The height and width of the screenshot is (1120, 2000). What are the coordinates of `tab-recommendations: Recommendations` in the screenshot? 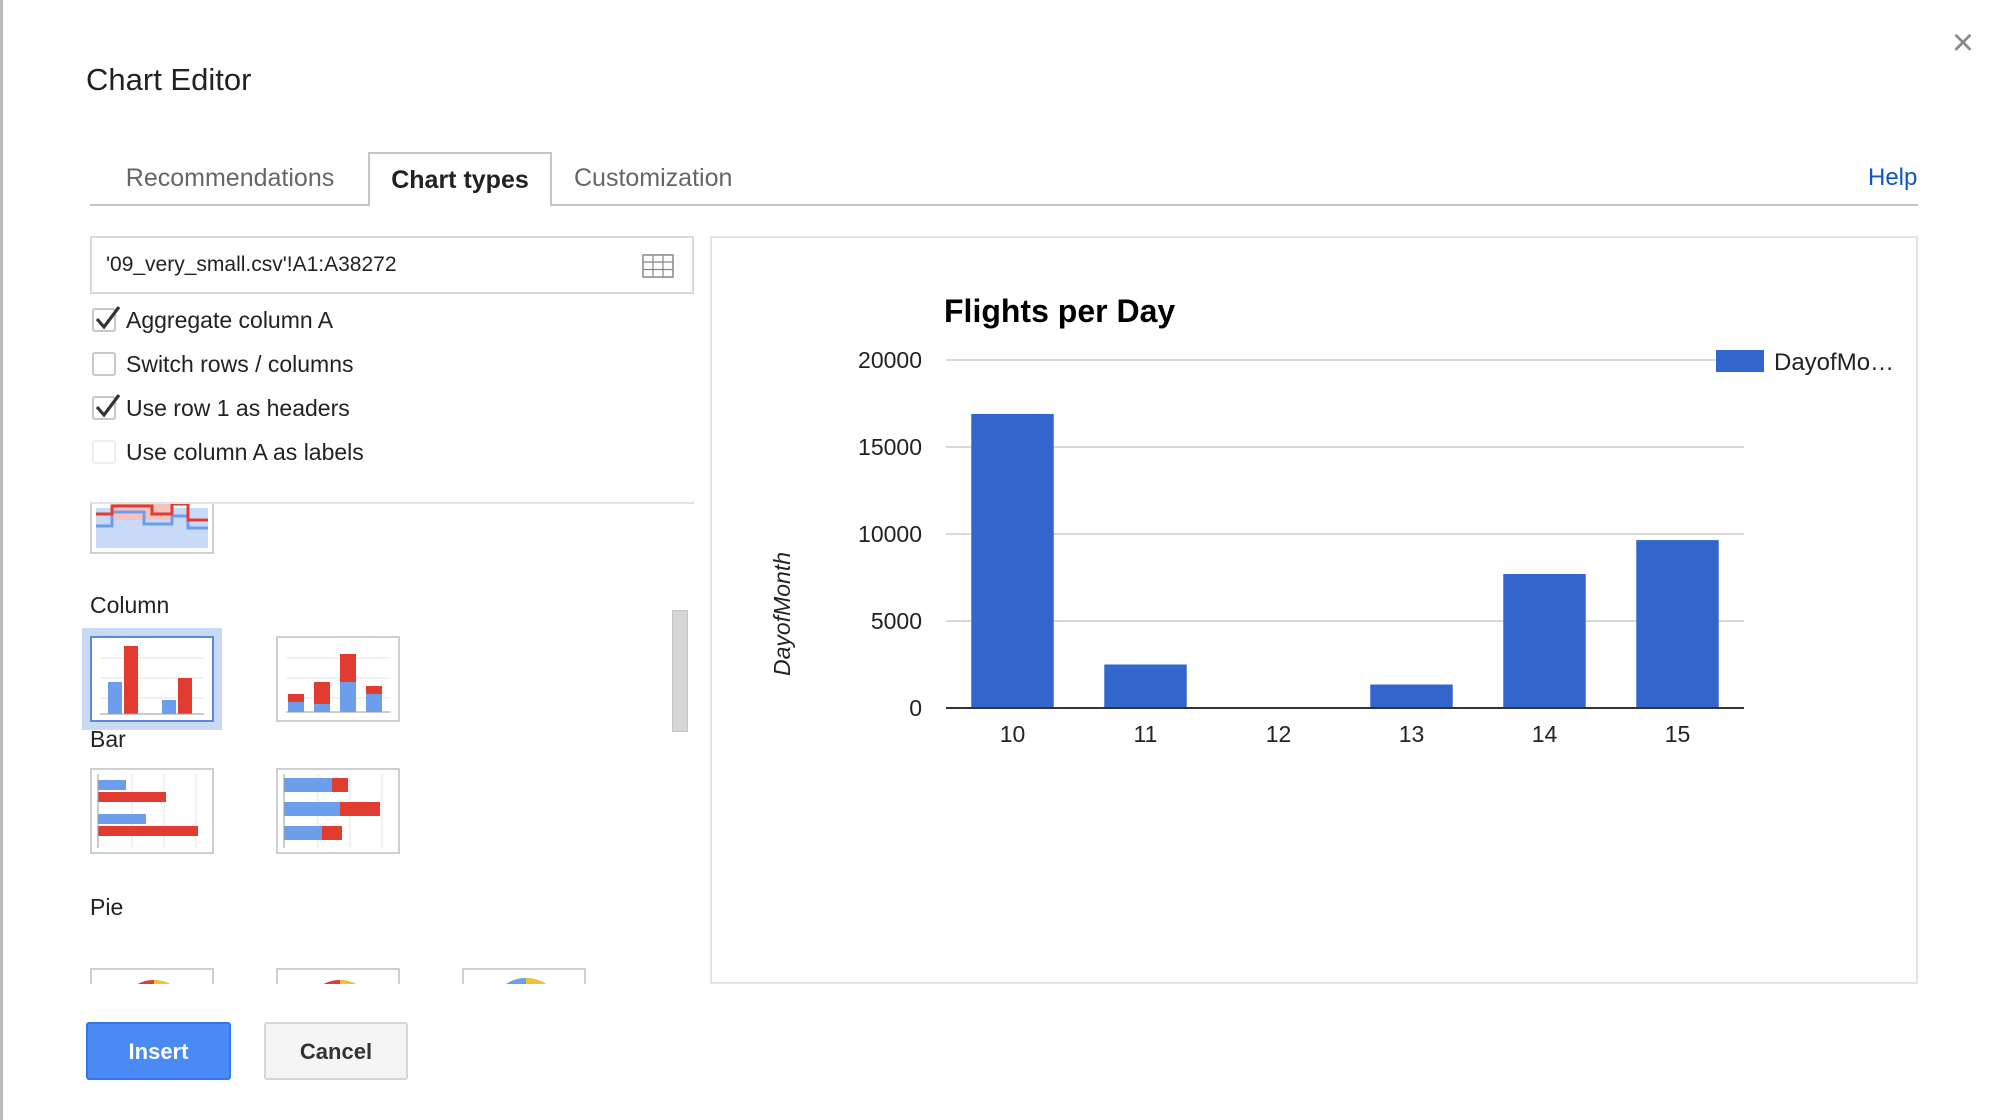 It's located at (230, 178).